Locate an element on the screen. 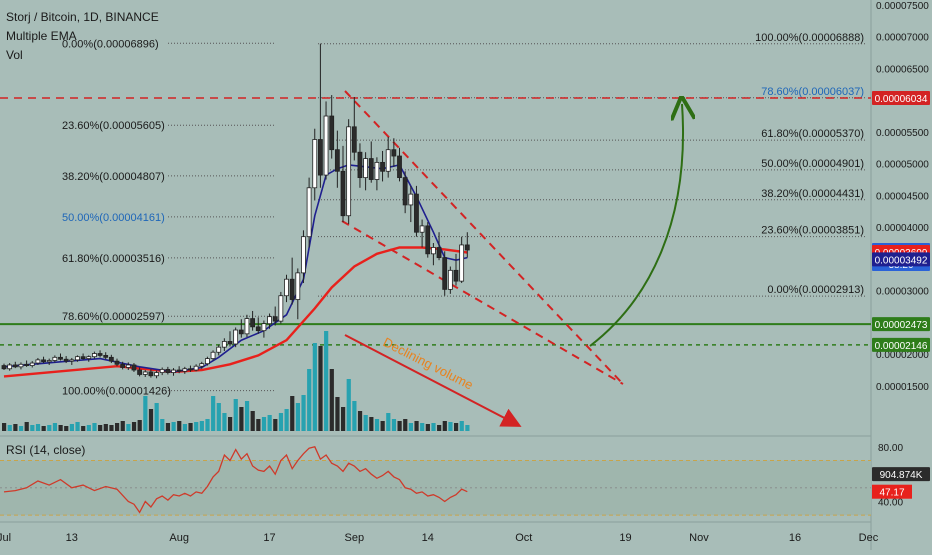 This screenshot has height=555, width=932. breakout-target-arrow is located at coordinates (636, 225).